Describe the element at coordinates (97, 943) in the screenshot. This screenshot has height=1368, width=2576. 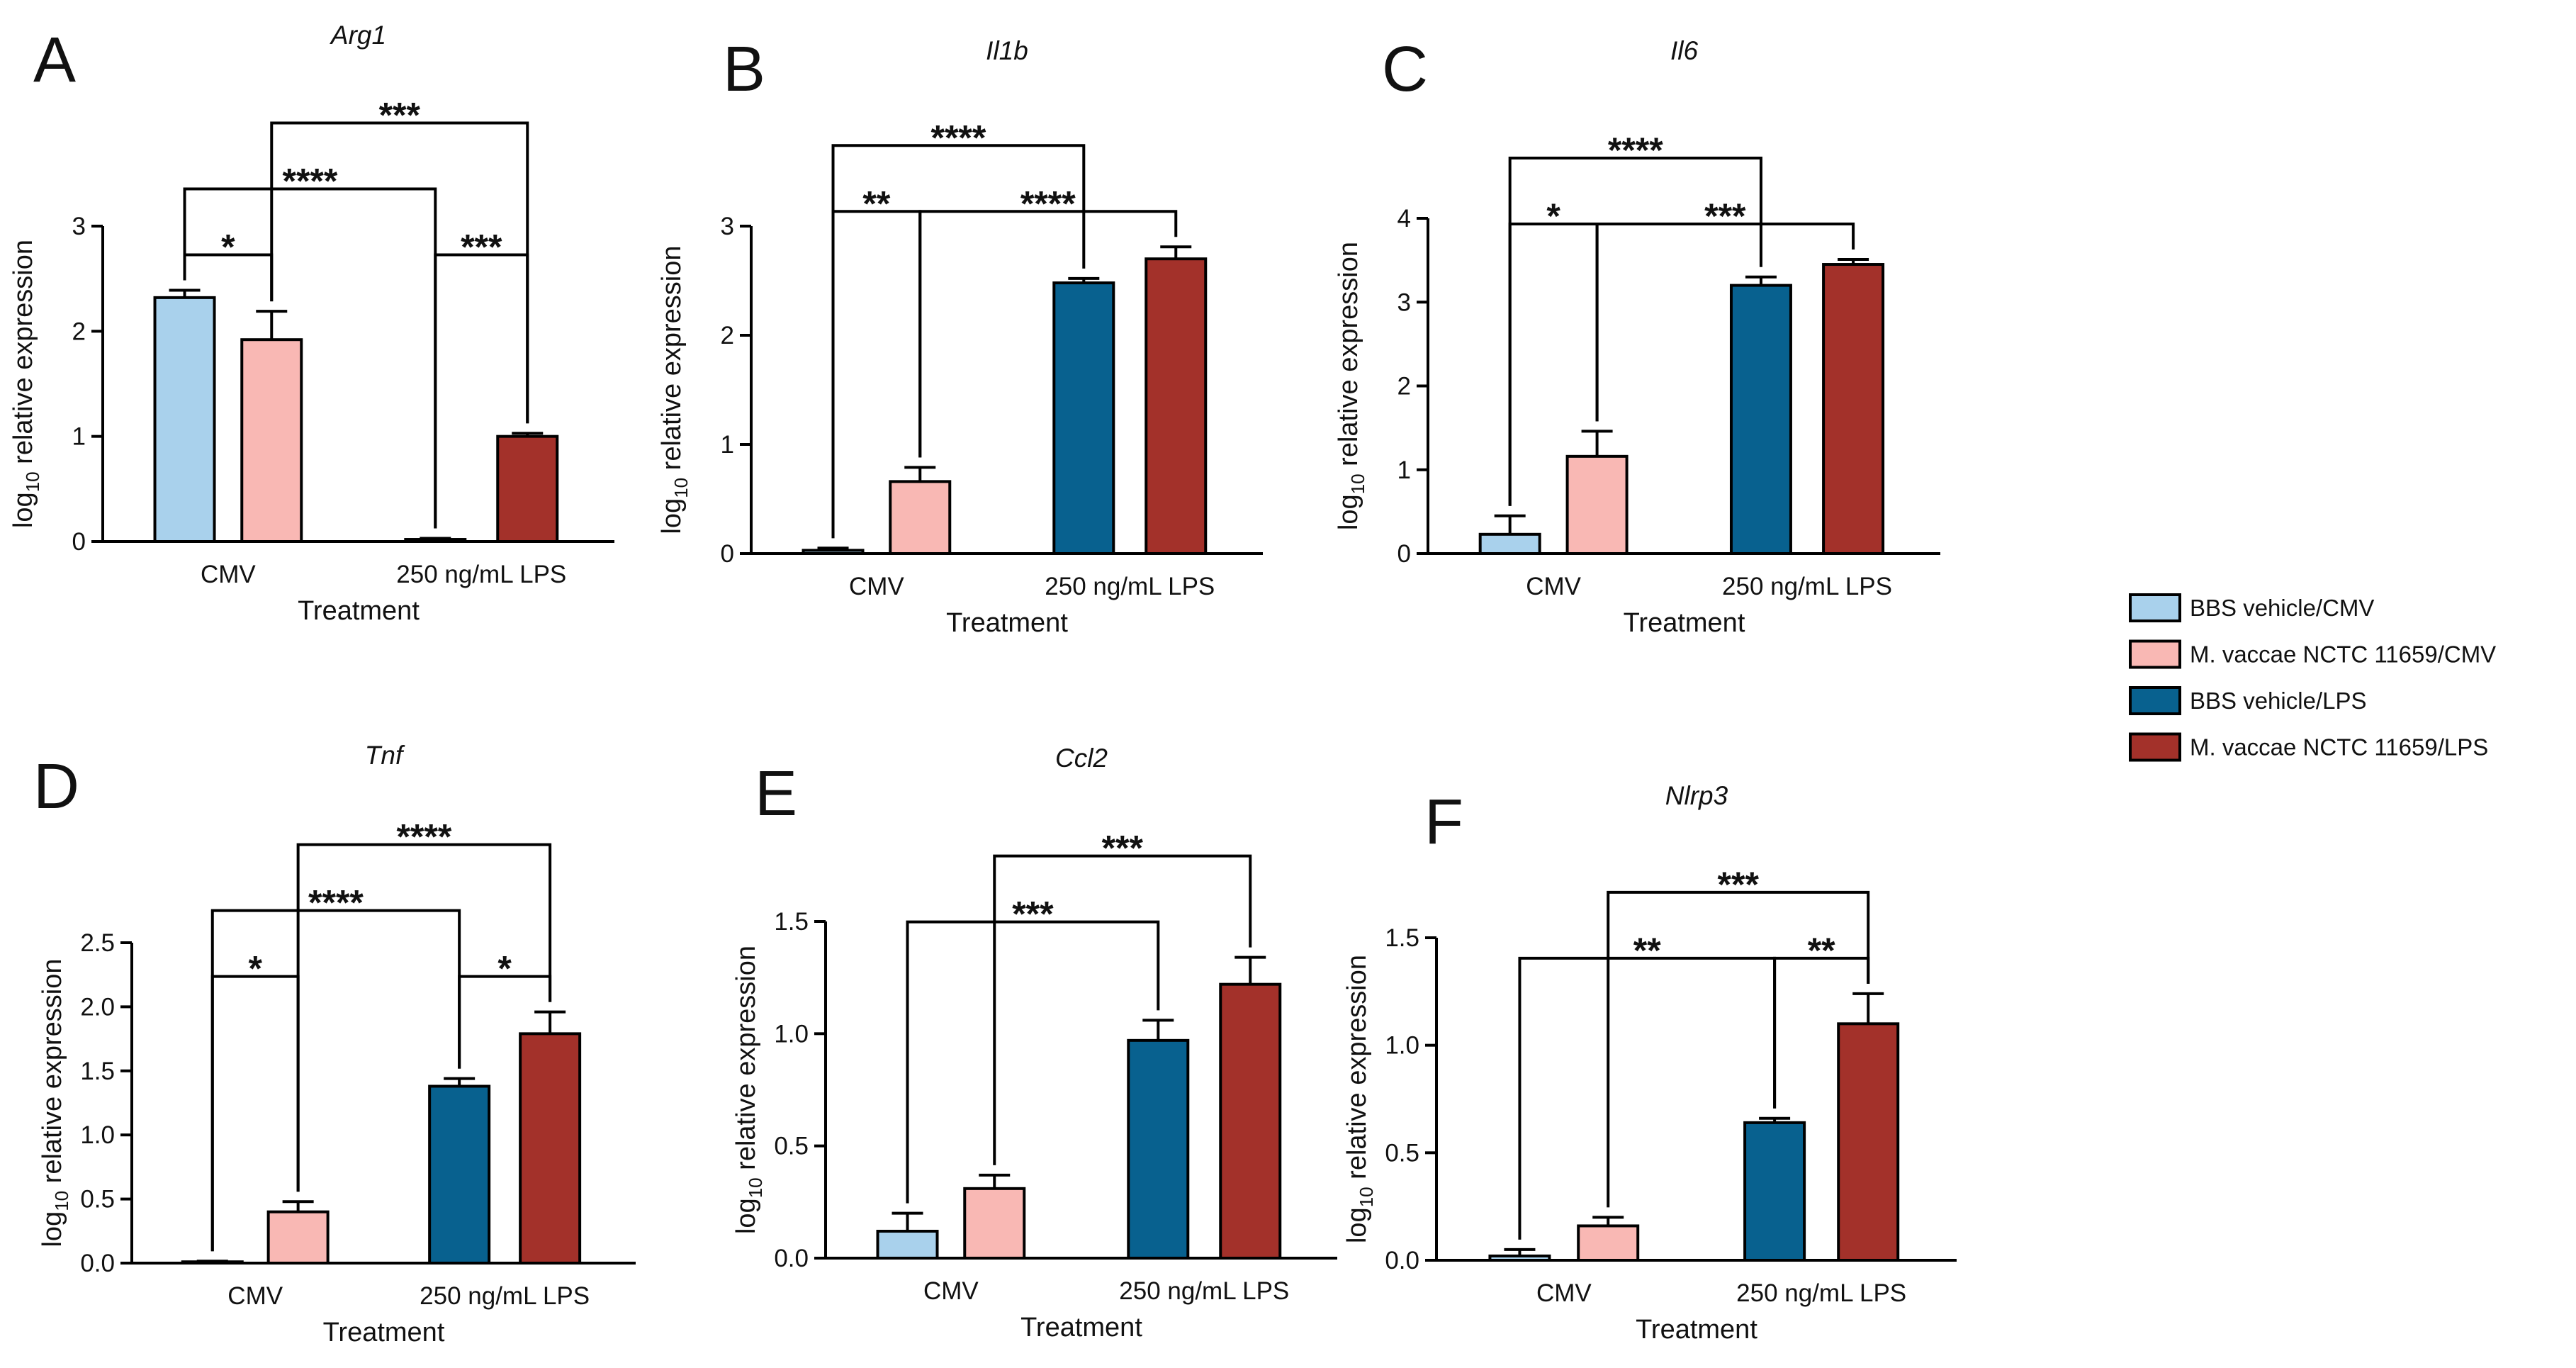
I see `y-tick-label: 2.5` at that location.